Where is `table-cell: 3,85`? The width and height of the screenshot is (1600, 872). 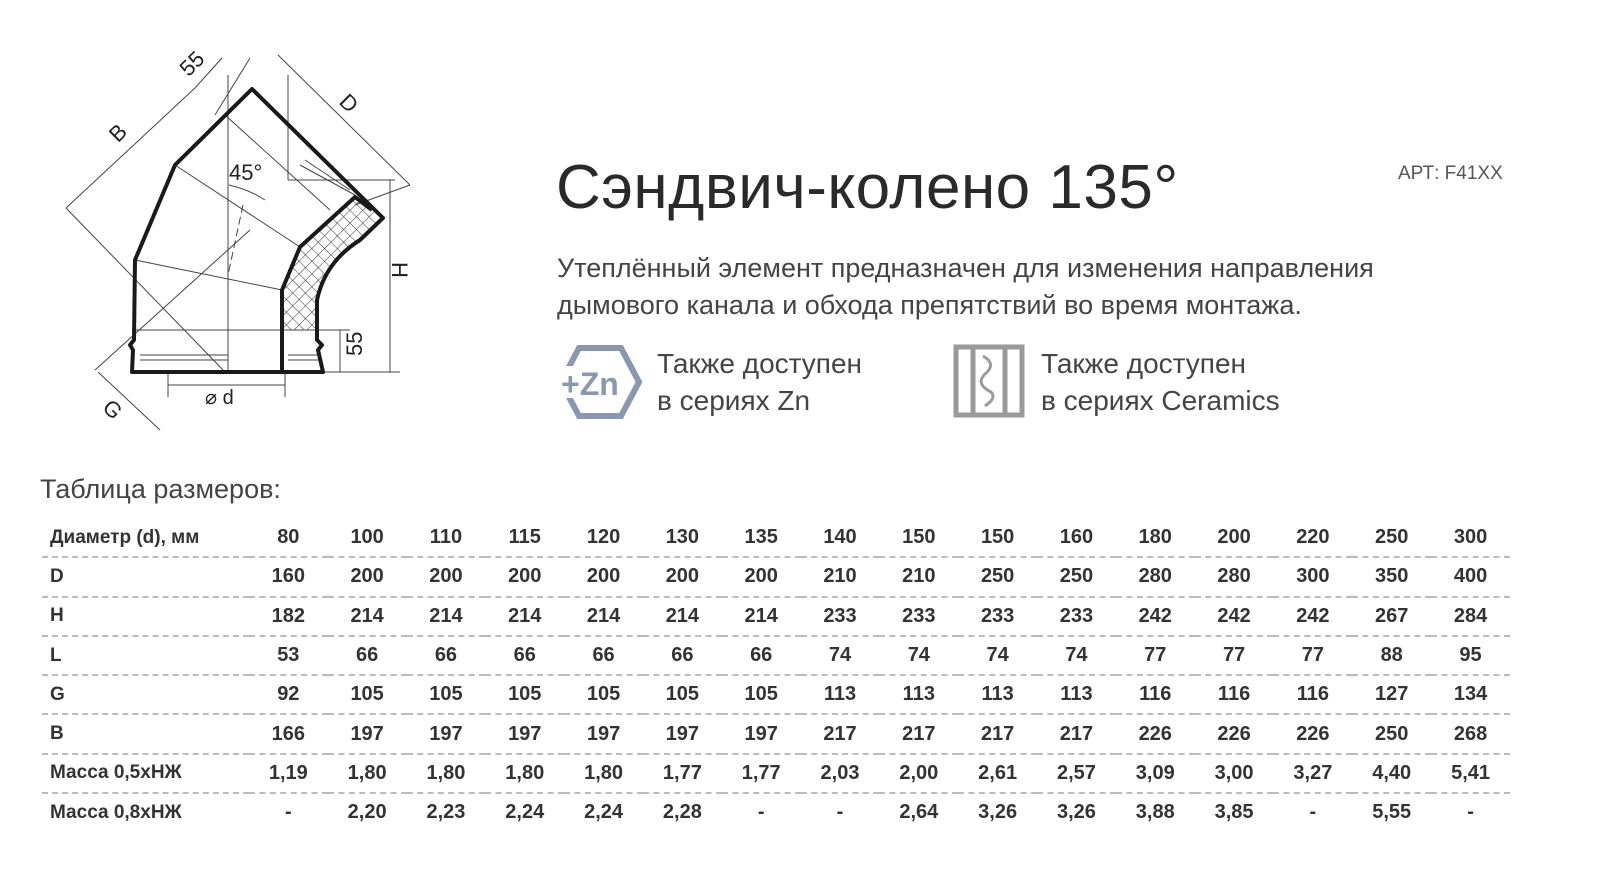 table-cell: 3,85 is located at coordinates (1234, 812).